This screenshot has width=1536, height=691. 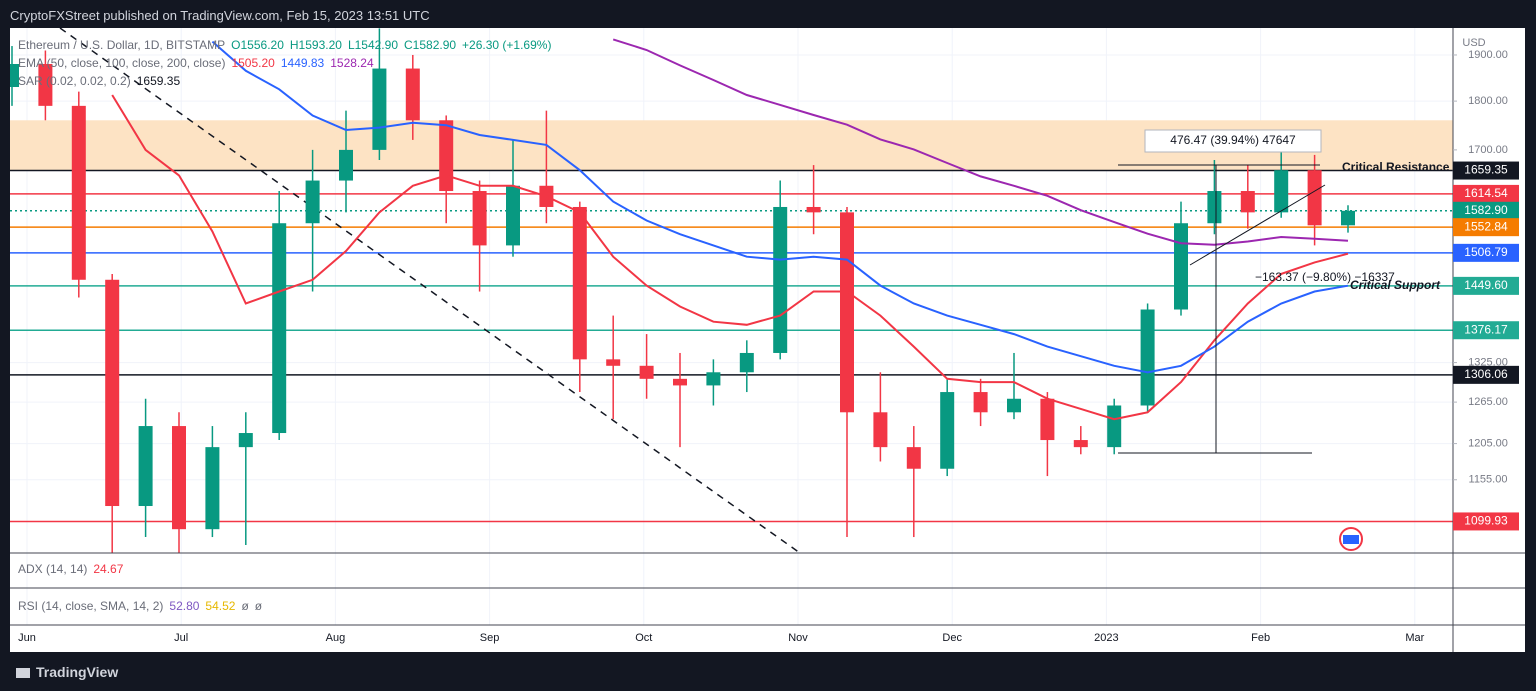 I want to click on measure-drawings, so click(x=1222, y=309).